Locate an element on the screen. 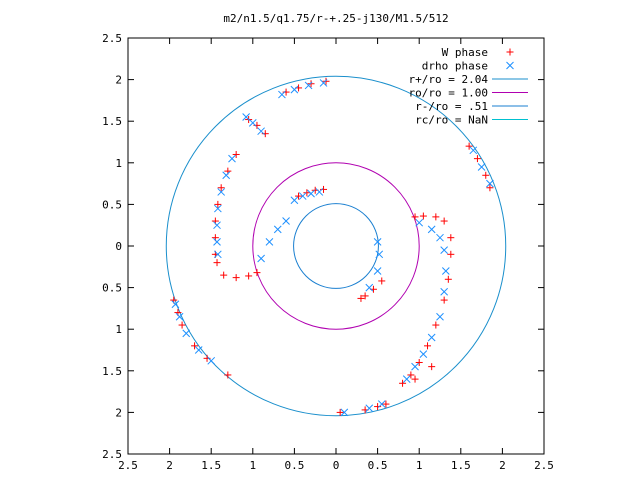 Image resolution: width=640 pixels, height=480 pixels. legend-label-1: drho phase is located at coordinates (455, 66).